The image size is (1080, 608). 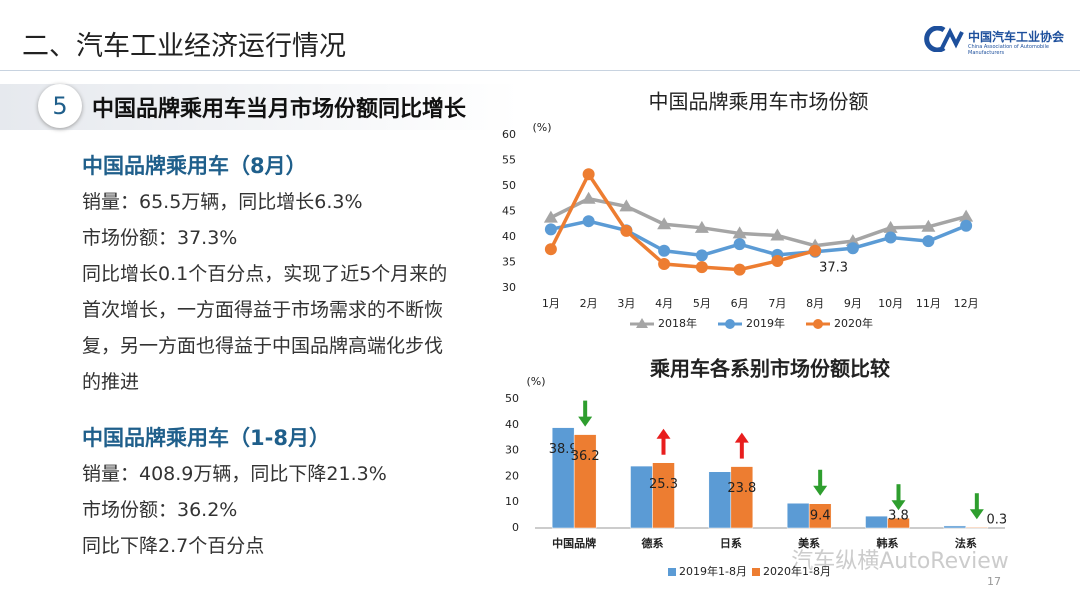 I want to click on slide-title: 二、汽车工业经济运行情况, so click(x=184, y=46).